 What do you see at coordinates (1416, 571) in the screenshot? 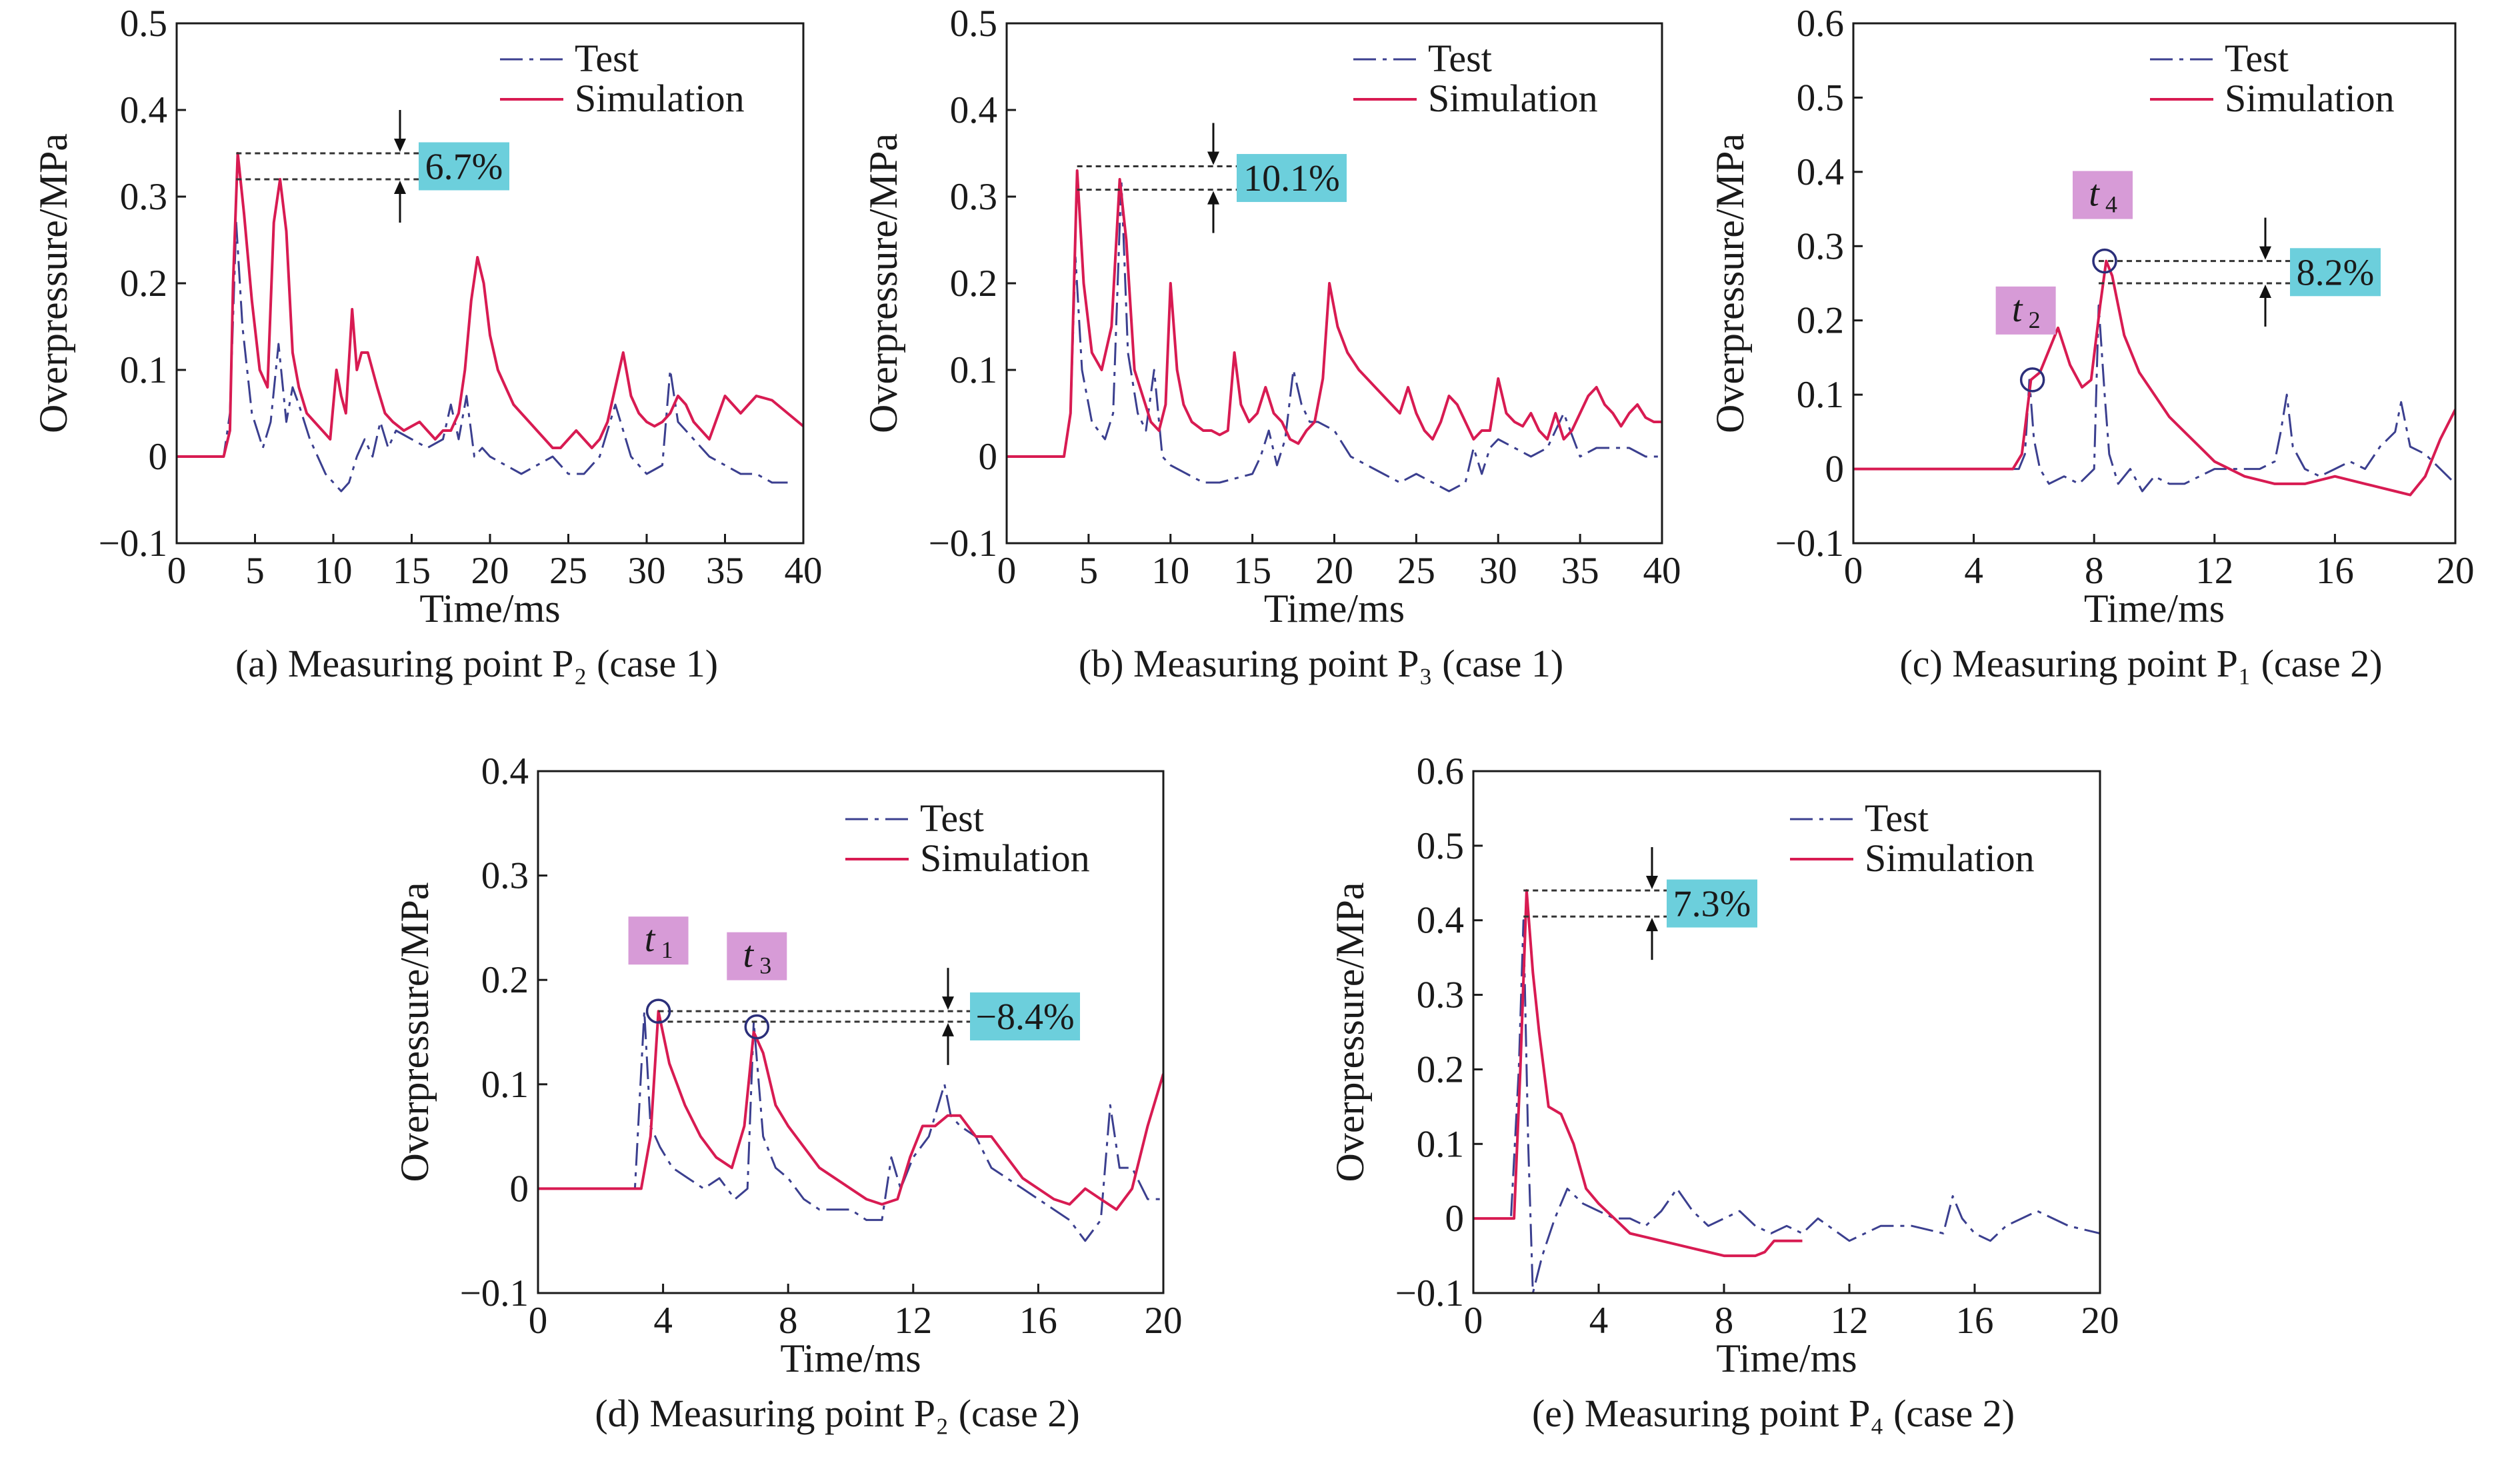
I see `x-tick-label: 25` at bounding box center [1416, 571].